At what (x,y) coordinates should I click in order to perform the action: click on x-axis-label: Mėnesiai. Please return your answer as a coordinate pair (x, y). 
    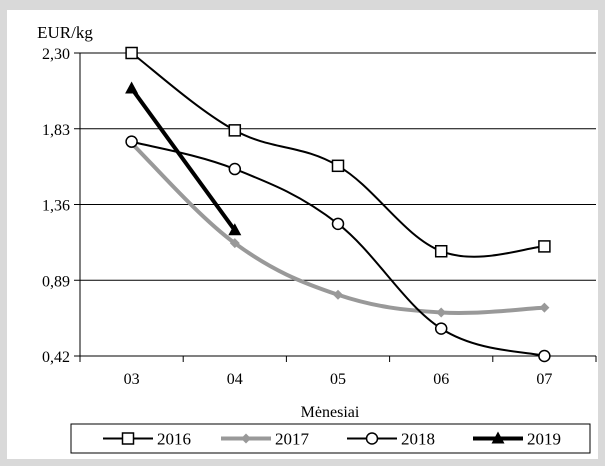
    Looking at the image, I should click on (330, 412).